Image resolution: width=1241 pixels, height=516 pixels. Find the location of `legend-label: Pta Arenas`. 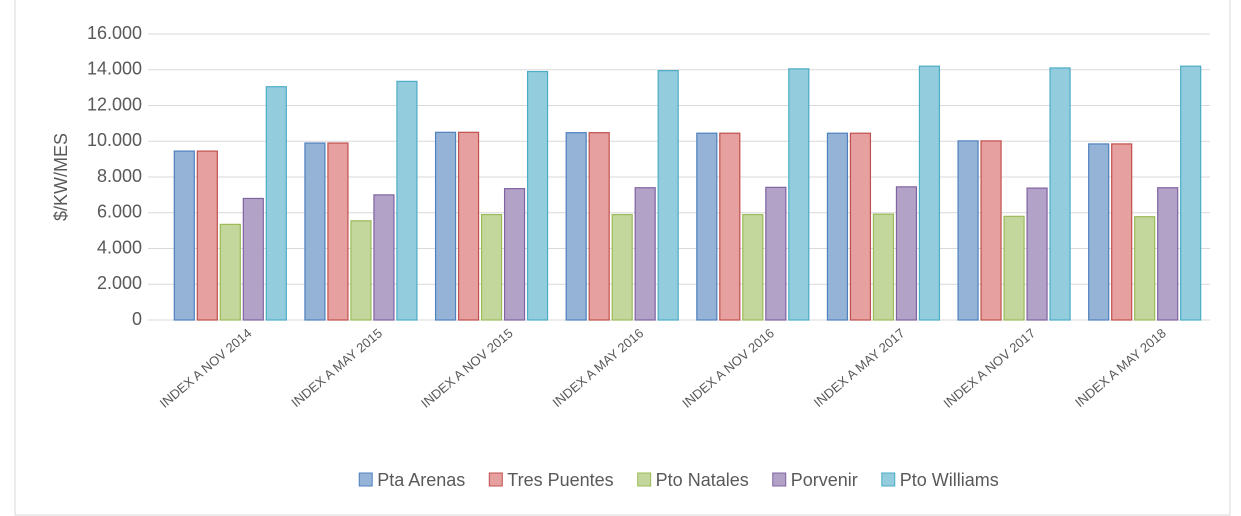

legend-label: Pta Arenas is located at coordinates (421, 480).